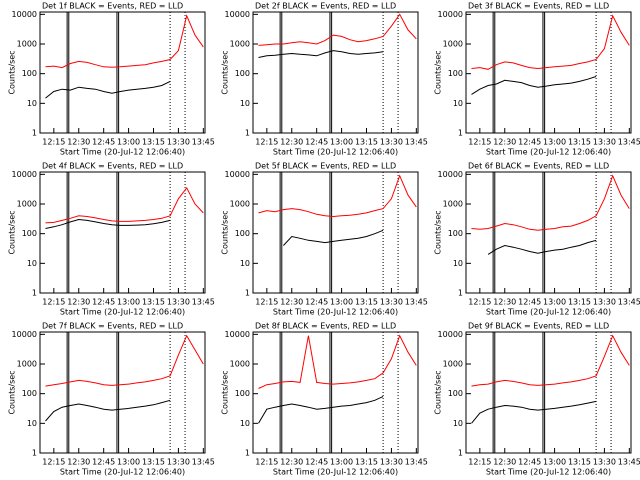 Image resolution: width=640 pixels, height=480 pixels. What do you see at coordinates (325, 6) in the screenshot?
I see `chart-title: Det 2f BLACK = Events, RED = LLD` at bounding box center [325, 6].